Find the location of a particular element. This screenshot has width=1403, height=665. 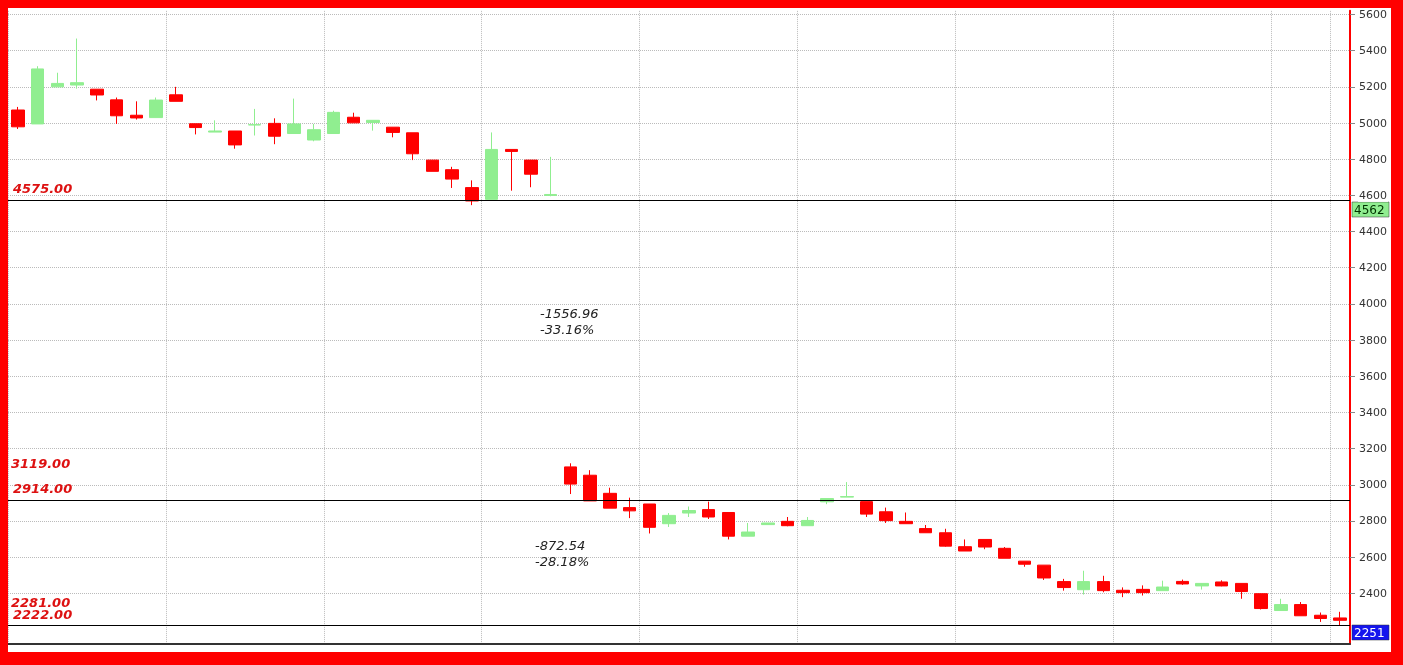

text: 4562 is located at coordinates (1369, 210).